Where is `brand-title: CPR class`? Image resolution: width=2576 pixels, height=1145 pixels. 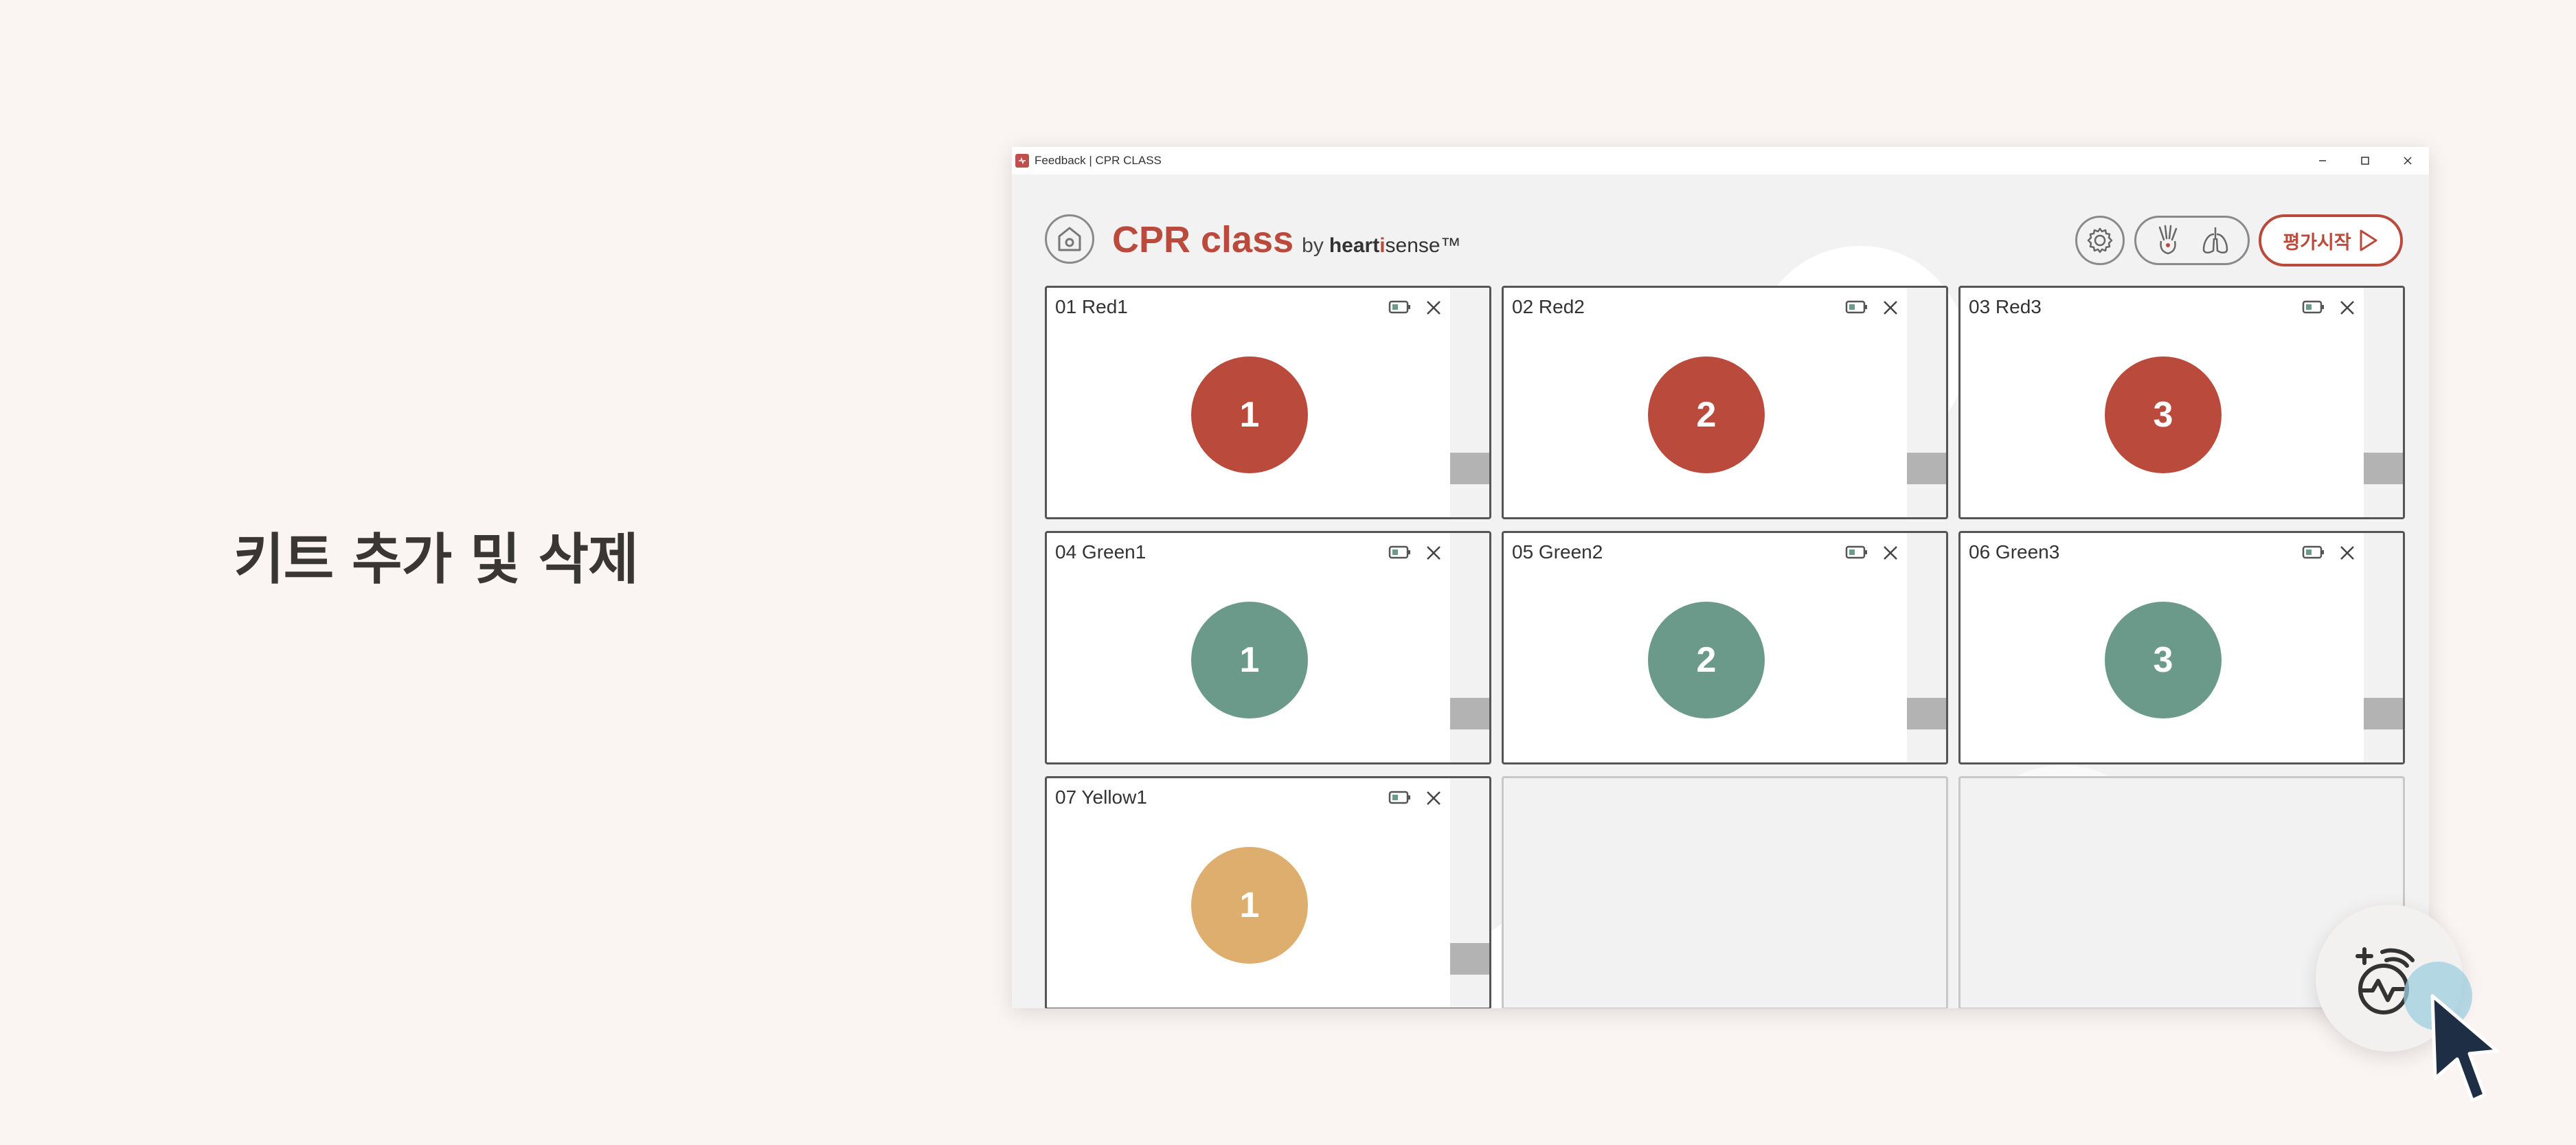
brand-title: CPR class is located at coordinates (1203, 239).